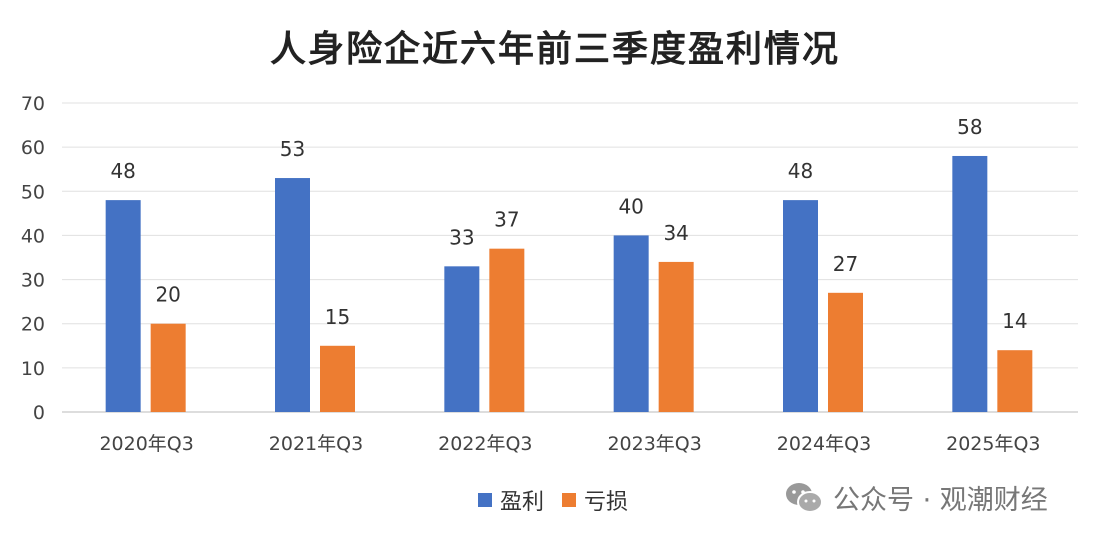 The width and height of the screenshot is (1110, 540). What do you see at coordinates (146, 444) in the screenshot?
I see `x-tick-label: 2020年Q3` at bounding box center [146, 444].